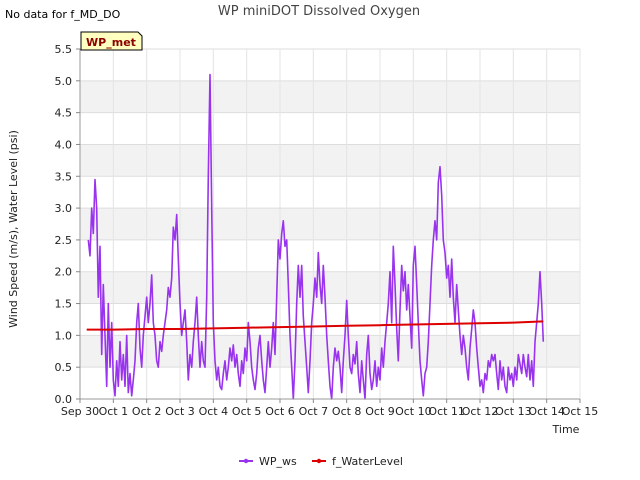 This screenshot has height=480, width=640. I want to click on x-tick-label: Oct 7, so click(314, 411).